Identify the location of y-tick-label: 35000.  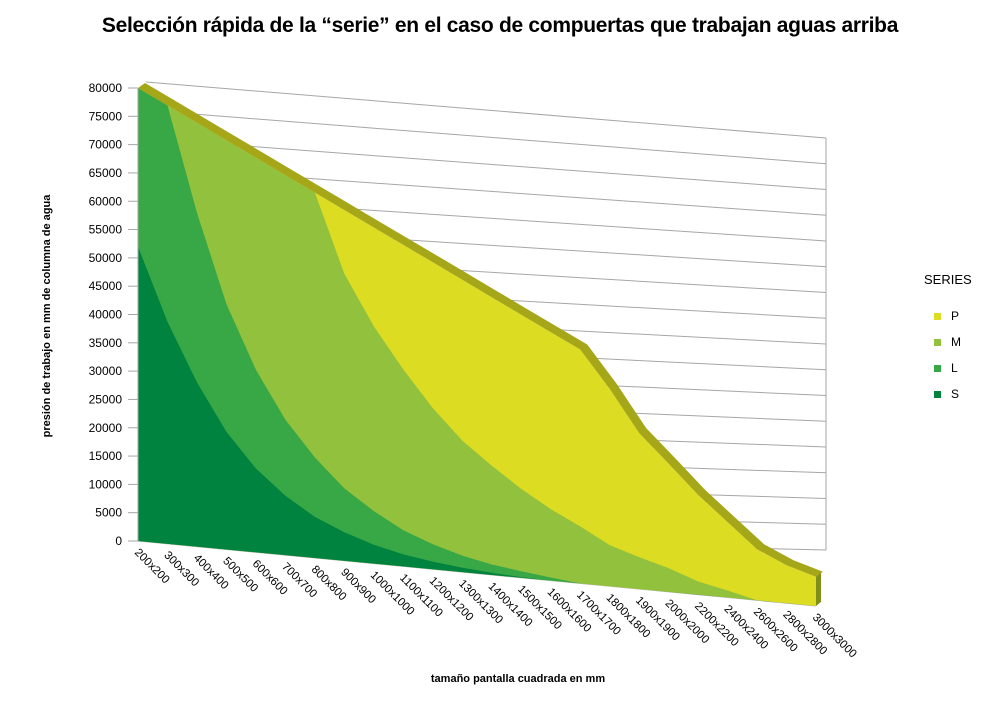
(106, 343).